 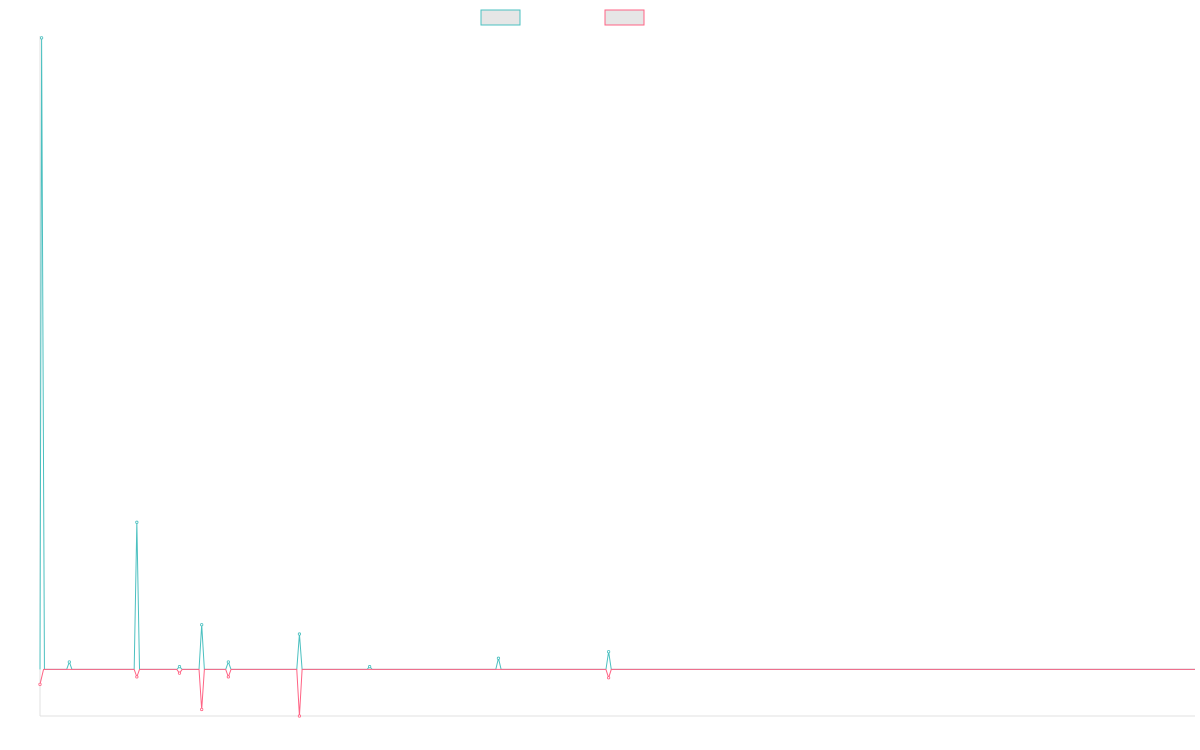 What do you see at coordinates (562, 17) in the screenshot?
I see `legend` at bounding box center [562, 17].